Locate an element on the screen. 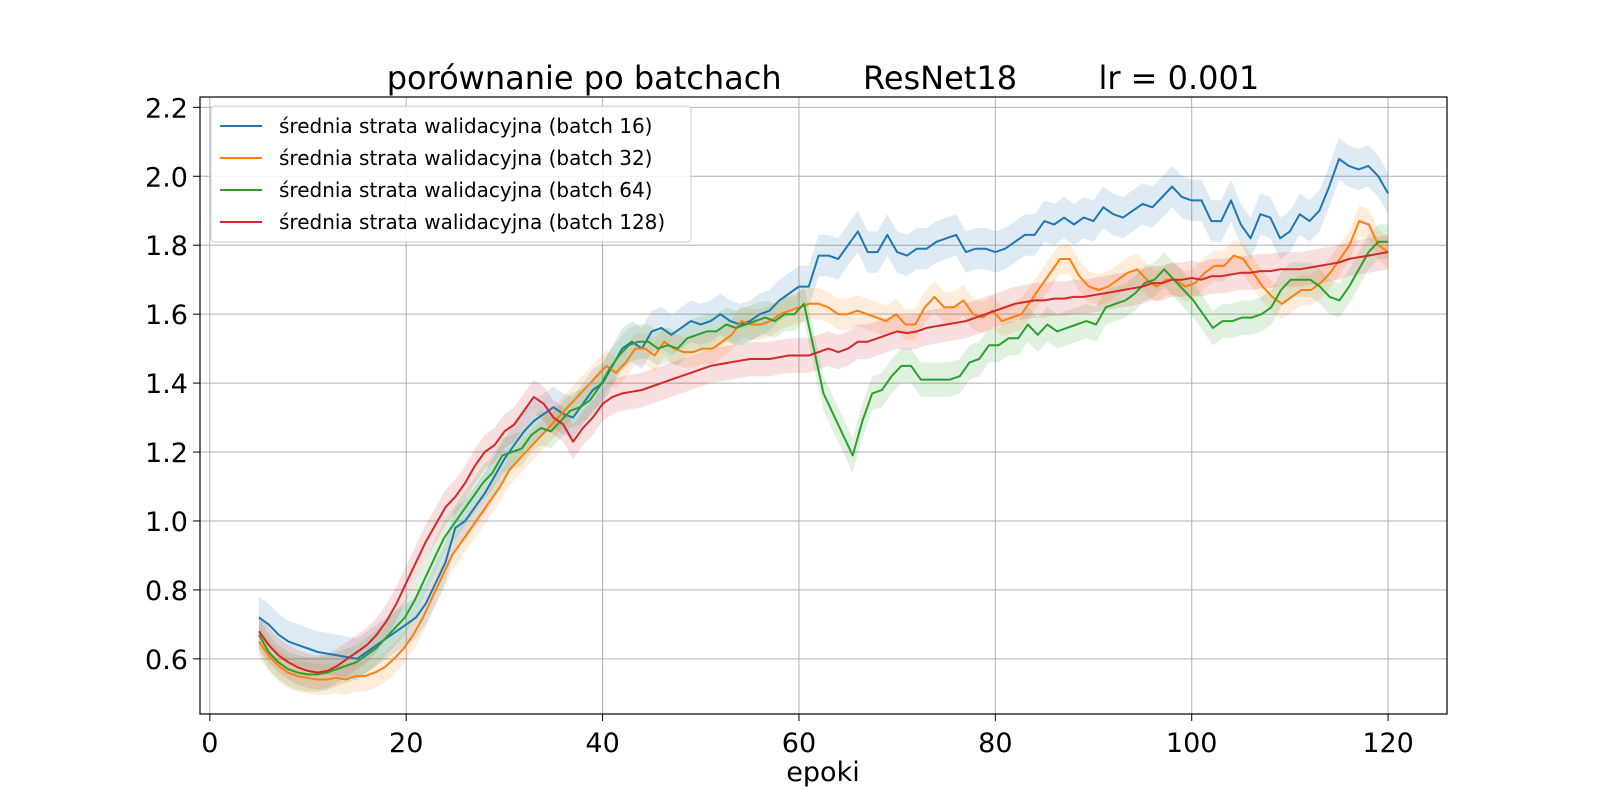 Image resolution: width=1600 pixels, height=804 pixels. y-tick-label: 1.0 is located at coordinates (166, 522).